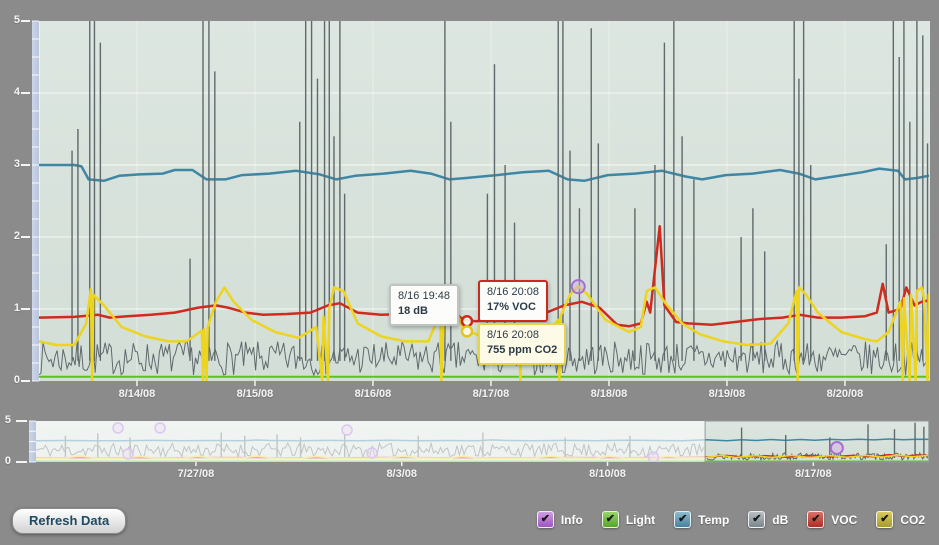  I want to click on tooltip-voc: 8/16 20:08 17% VOC, so click(513, 301).